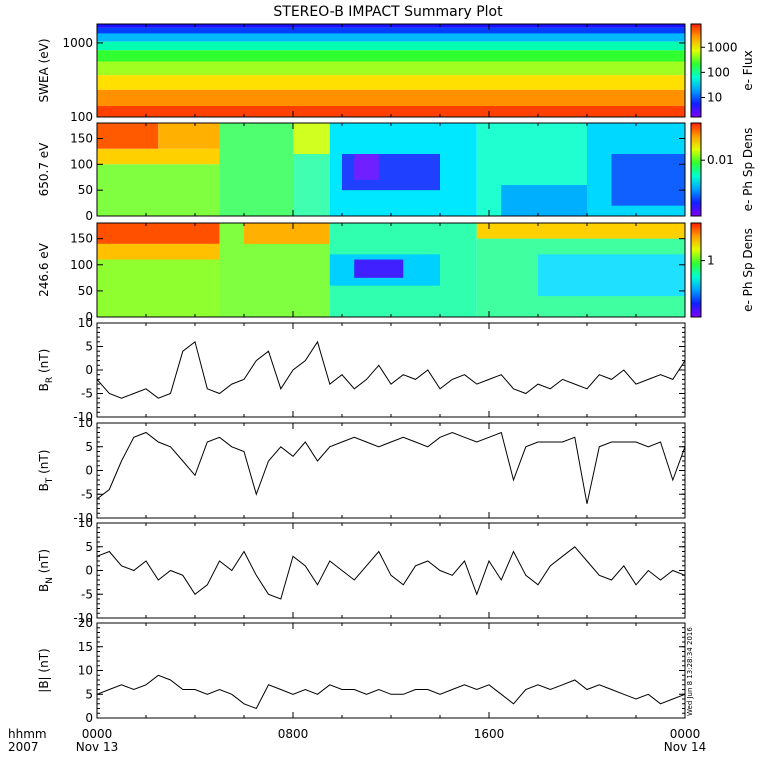 The width and height of the screenshot is (780, 780). What do you see at coordinates (85, 623) in the screenshot?
I see `y-tick-label: 20` at bounding box center [85, 623].